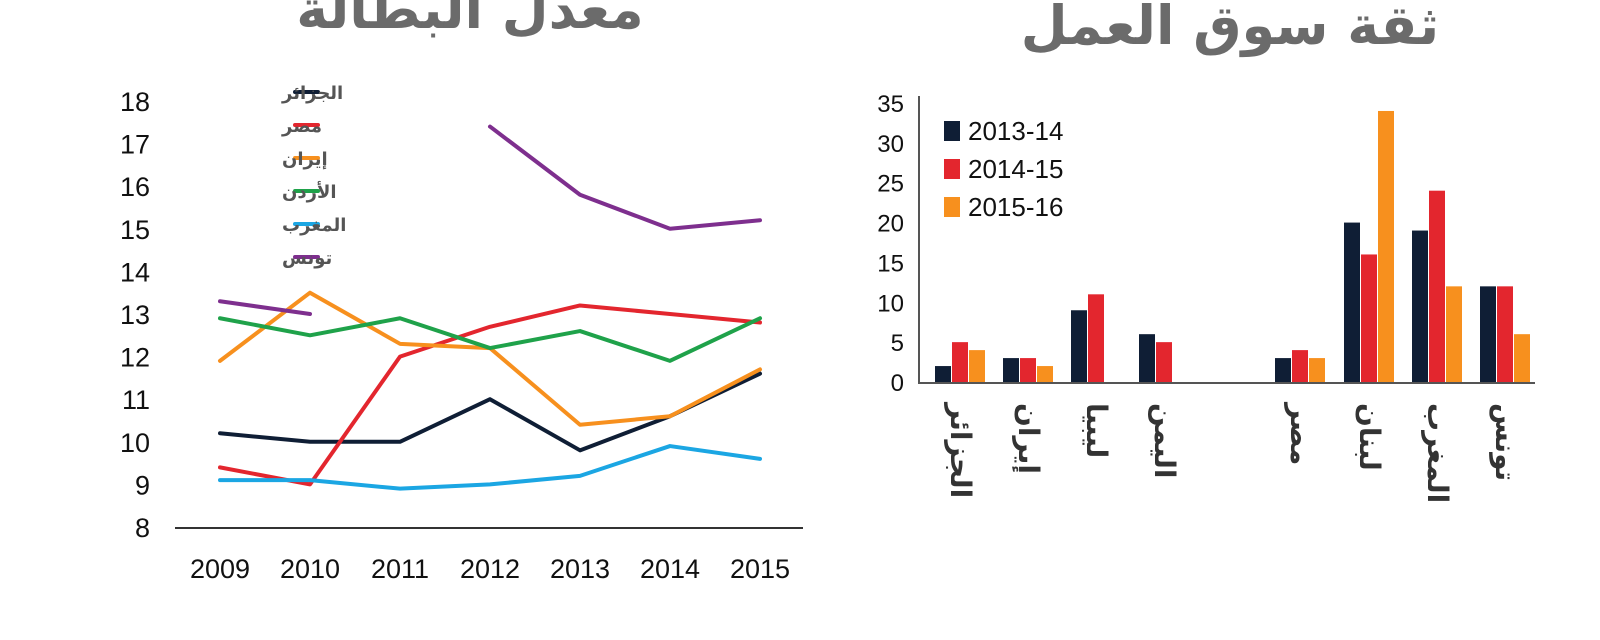  Describe the element at coordinates (309, 192) in the screenshot. I see `legend-label: الأردن` at that location.